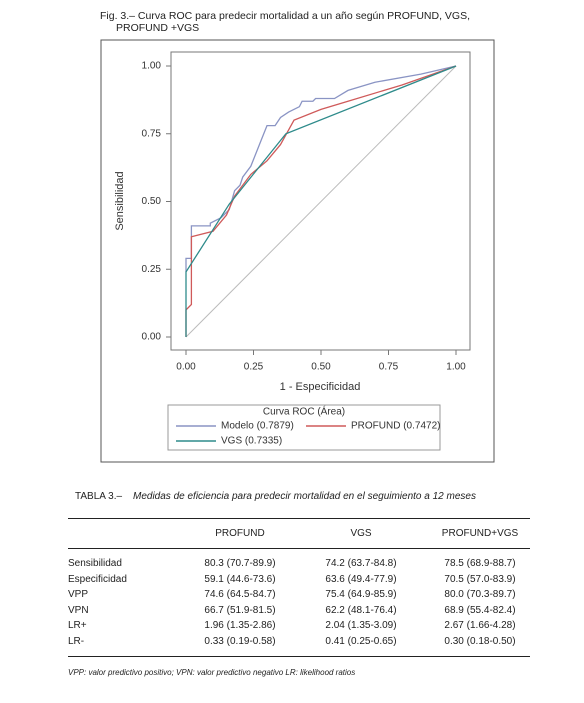  I want to click on table-cell: 74.6 (64.5-84.7), so click(240, 595).